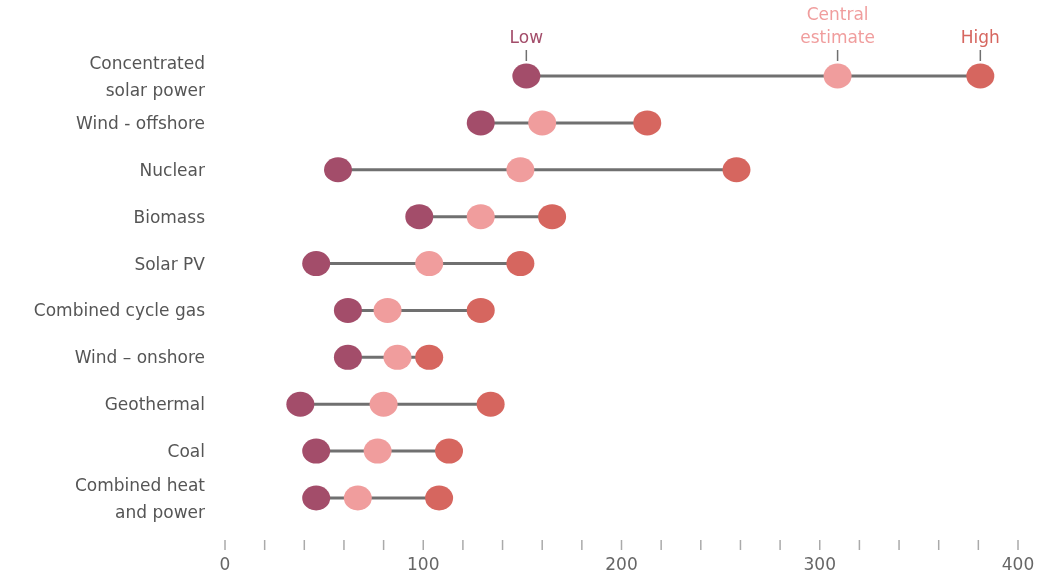 The image size is (1038, 576). Describe the element at coordinates (154, 404) in the screenshot. I see `y-tick-label: Geothermal` at that location.